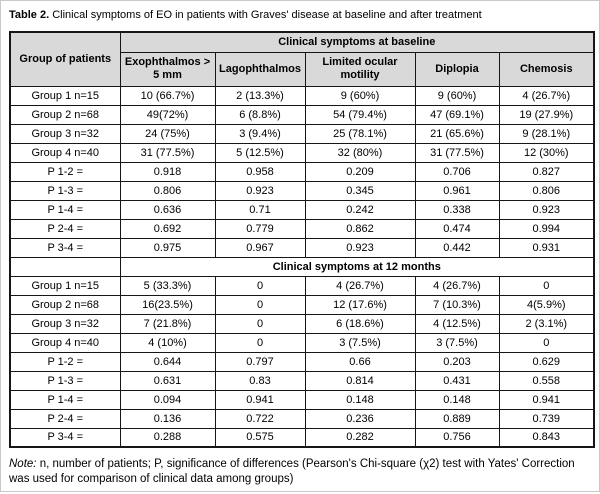  Describe the element at coordinates (457, 114) in the screenshot. I see `value-cell: 47 (69.1%)` at that location.